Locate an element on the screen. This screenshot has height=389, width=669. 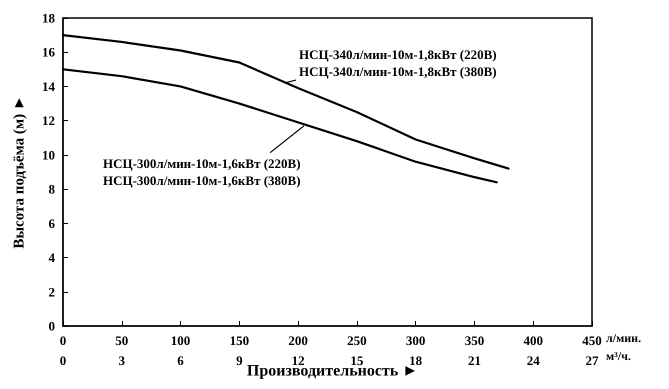
y-axis-title: Высота подъёма (м) ► is located at coordinates (20, 172).